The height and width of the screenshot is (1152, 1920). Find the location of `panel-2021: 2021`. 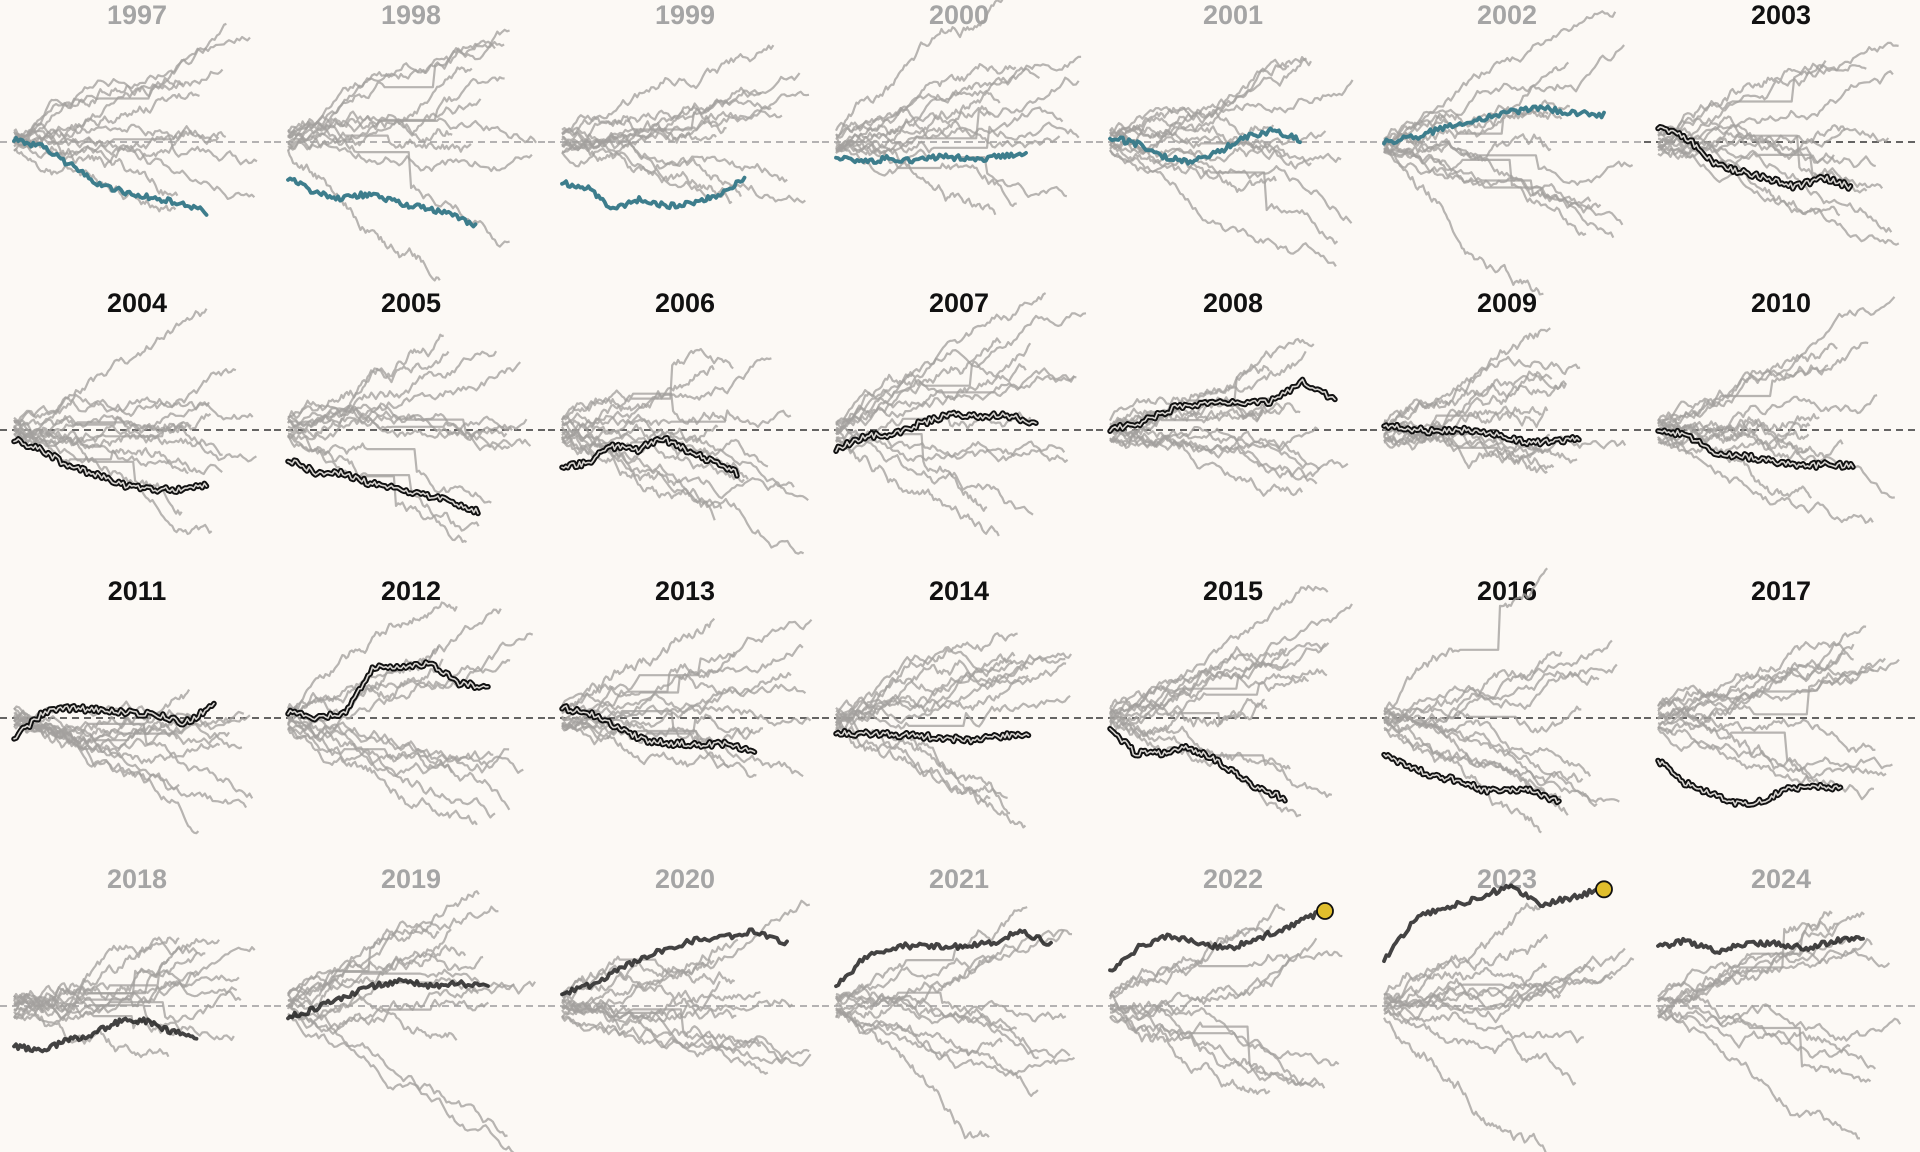

panel-2021: 2021 is located at coordinates (959, 1008).